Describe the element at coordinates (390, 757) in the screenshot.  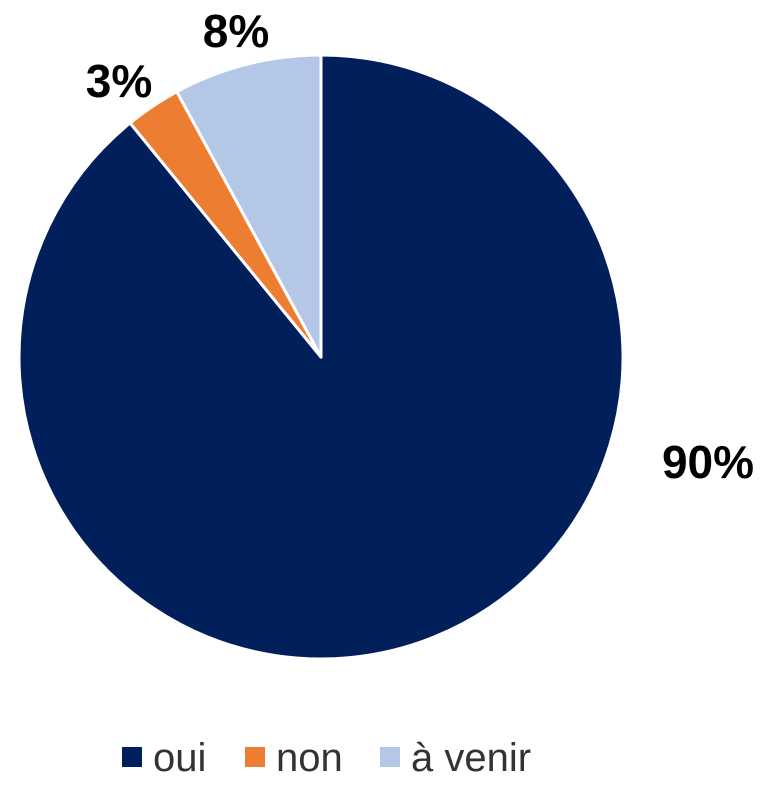
I see `legend-swatch--venir` at that location.